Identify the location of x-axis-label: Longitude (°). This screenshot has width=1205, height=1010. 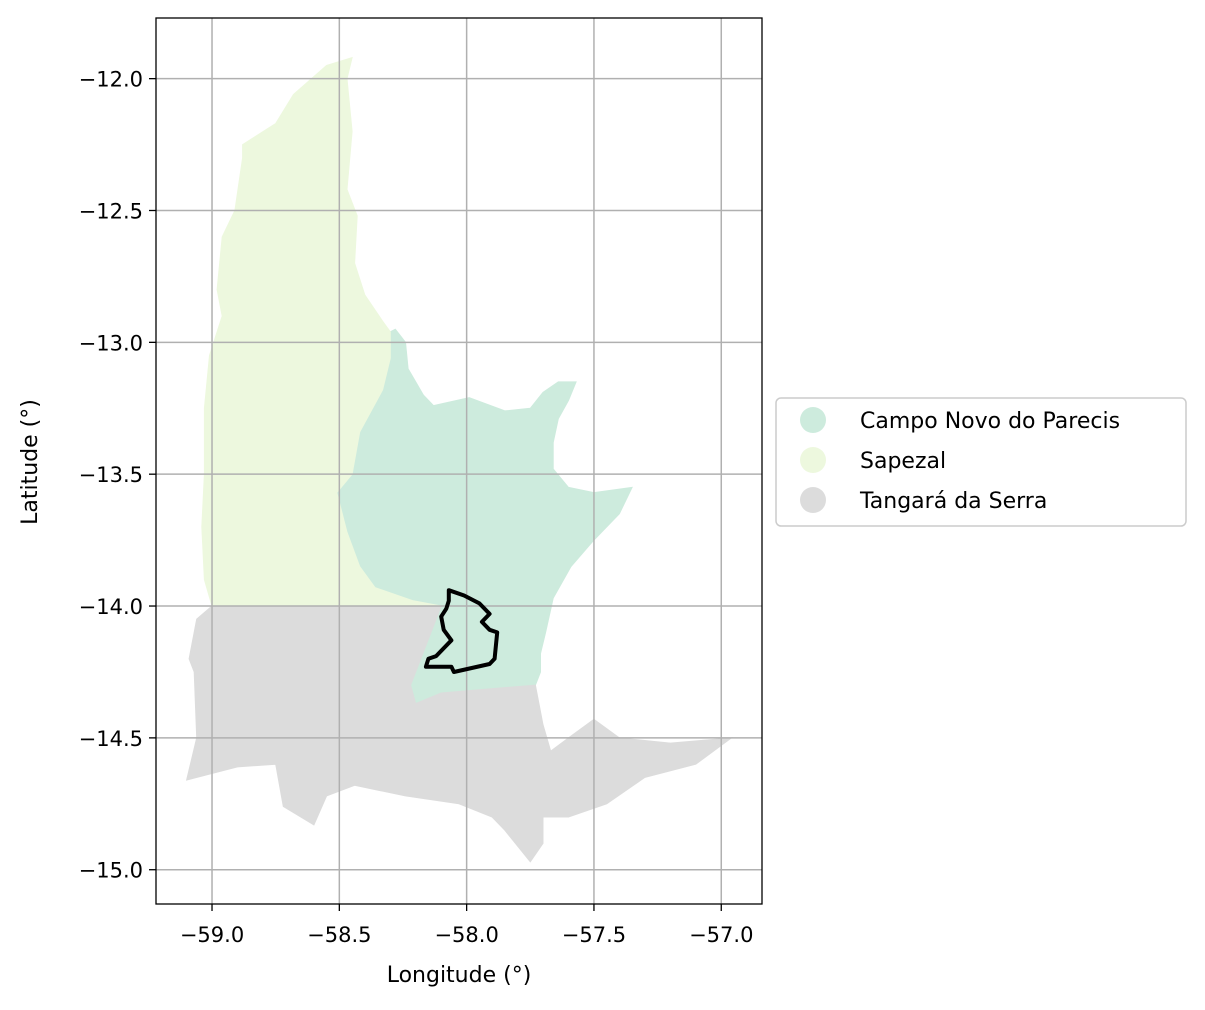
(459, 975).